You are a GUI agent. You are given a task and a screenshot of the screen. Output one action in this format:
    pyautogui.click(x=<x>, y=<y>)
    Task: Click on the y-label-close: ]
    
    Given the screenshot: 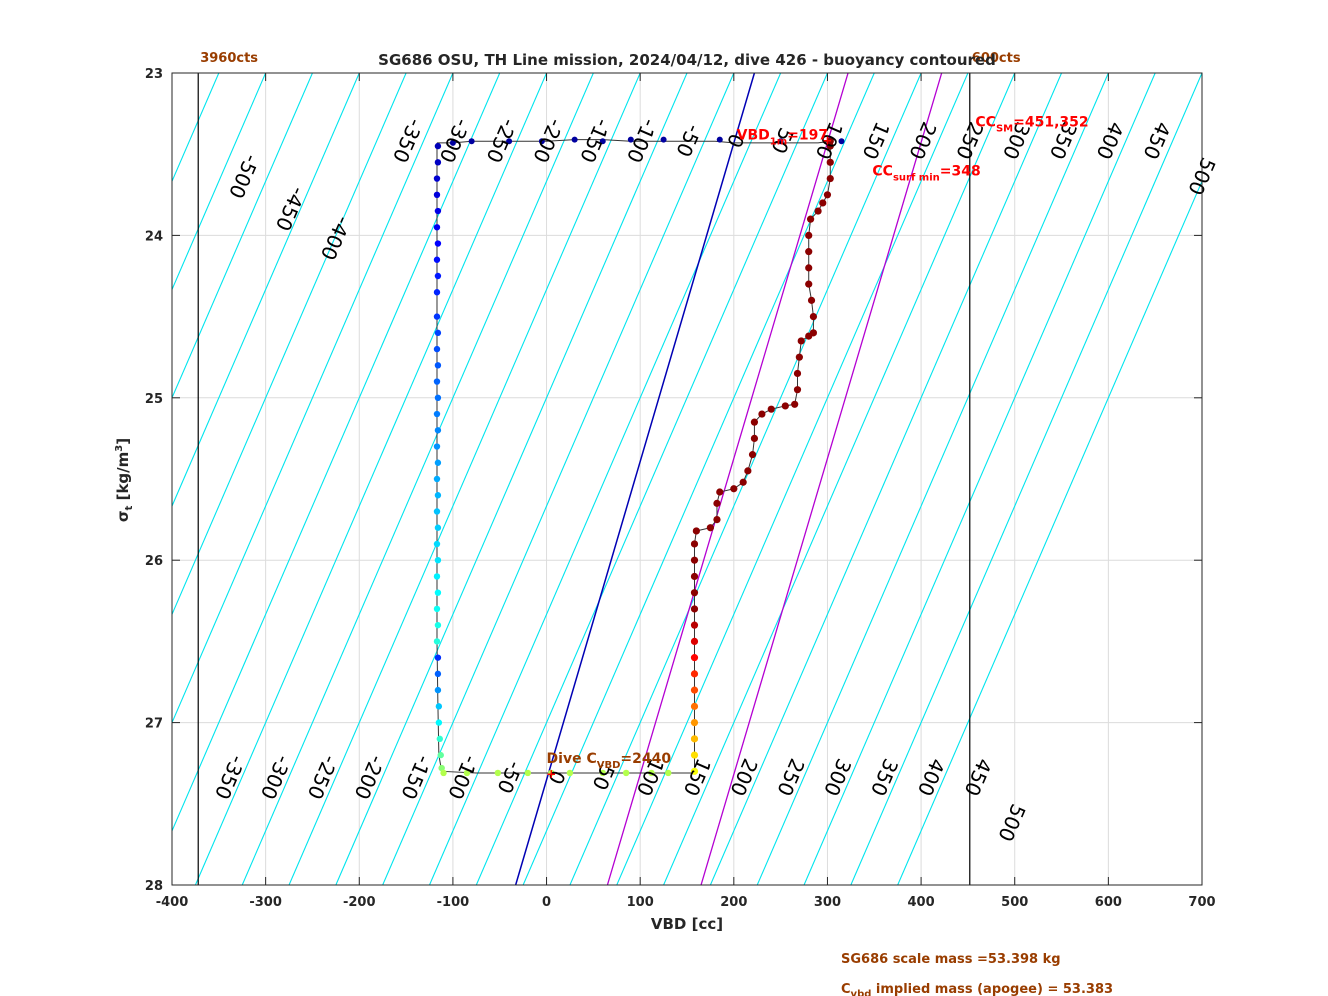 What is the action you would take?
    pyautogui.click(x=123, y=441)
    